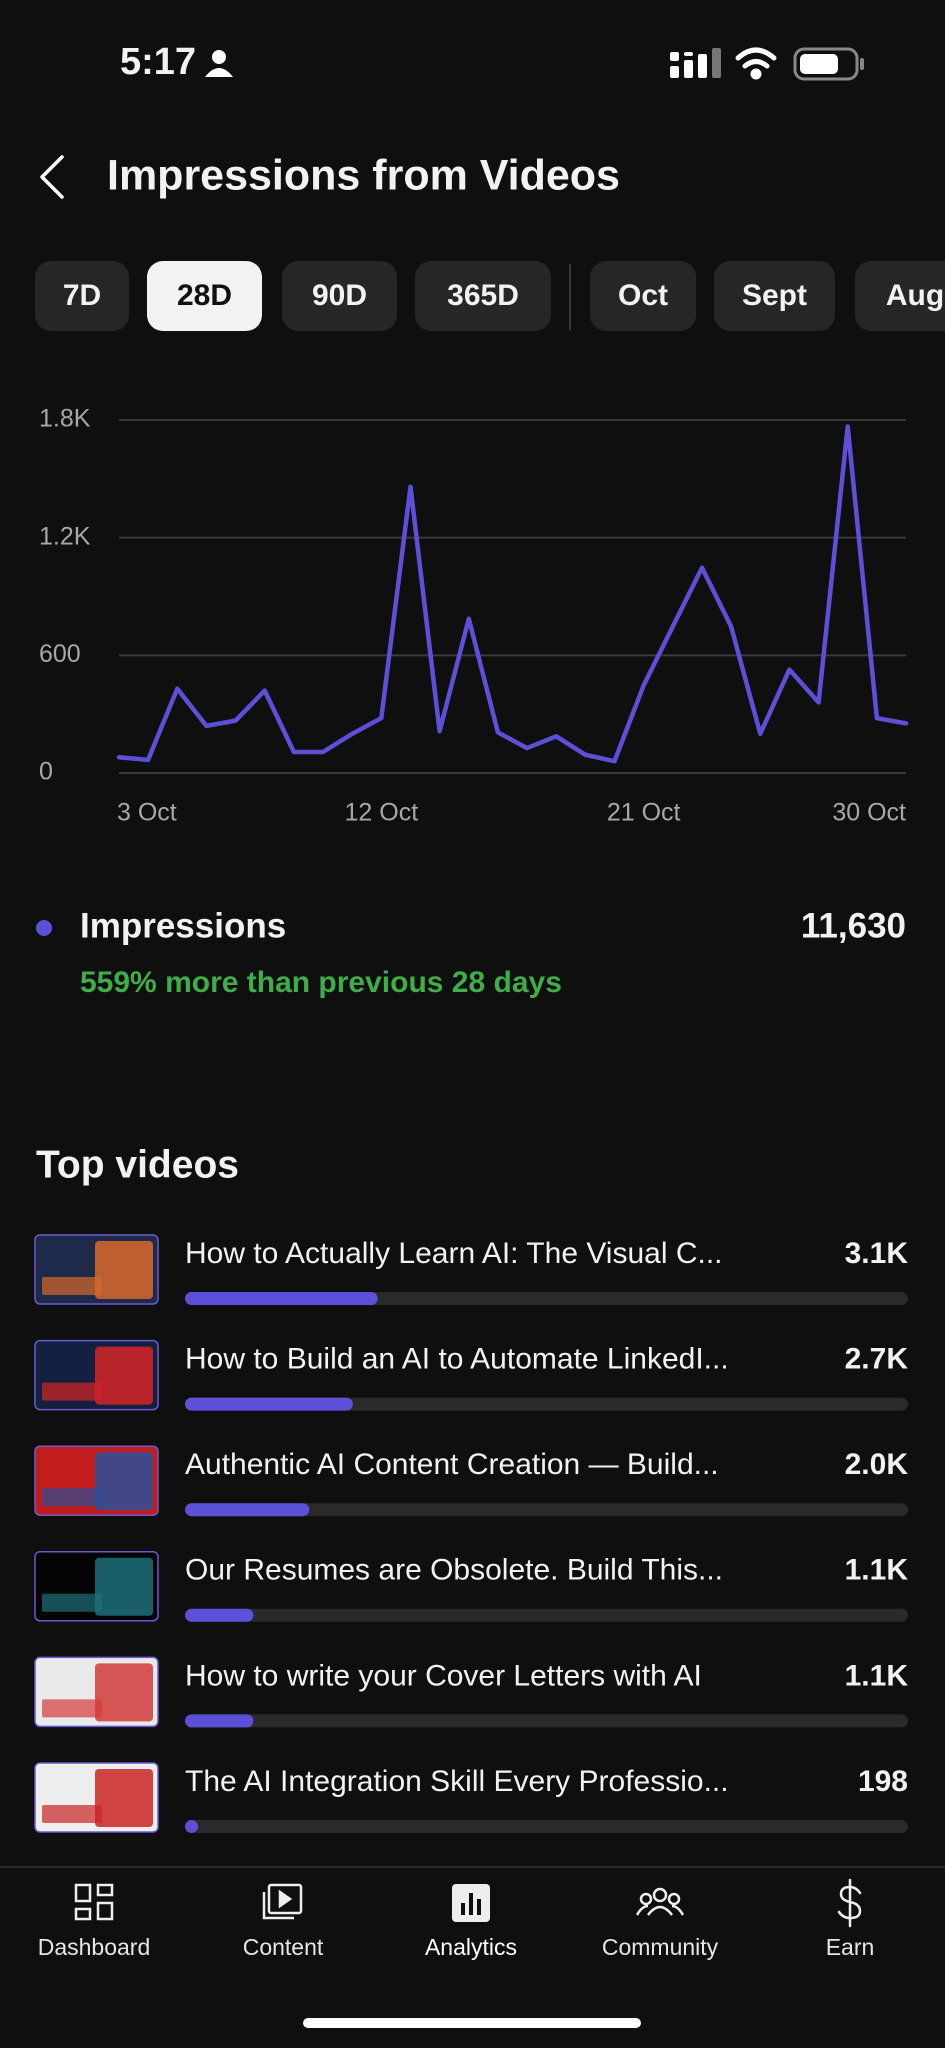  I want to click on x-tick-label: 12 Oct, so click(382, 813).